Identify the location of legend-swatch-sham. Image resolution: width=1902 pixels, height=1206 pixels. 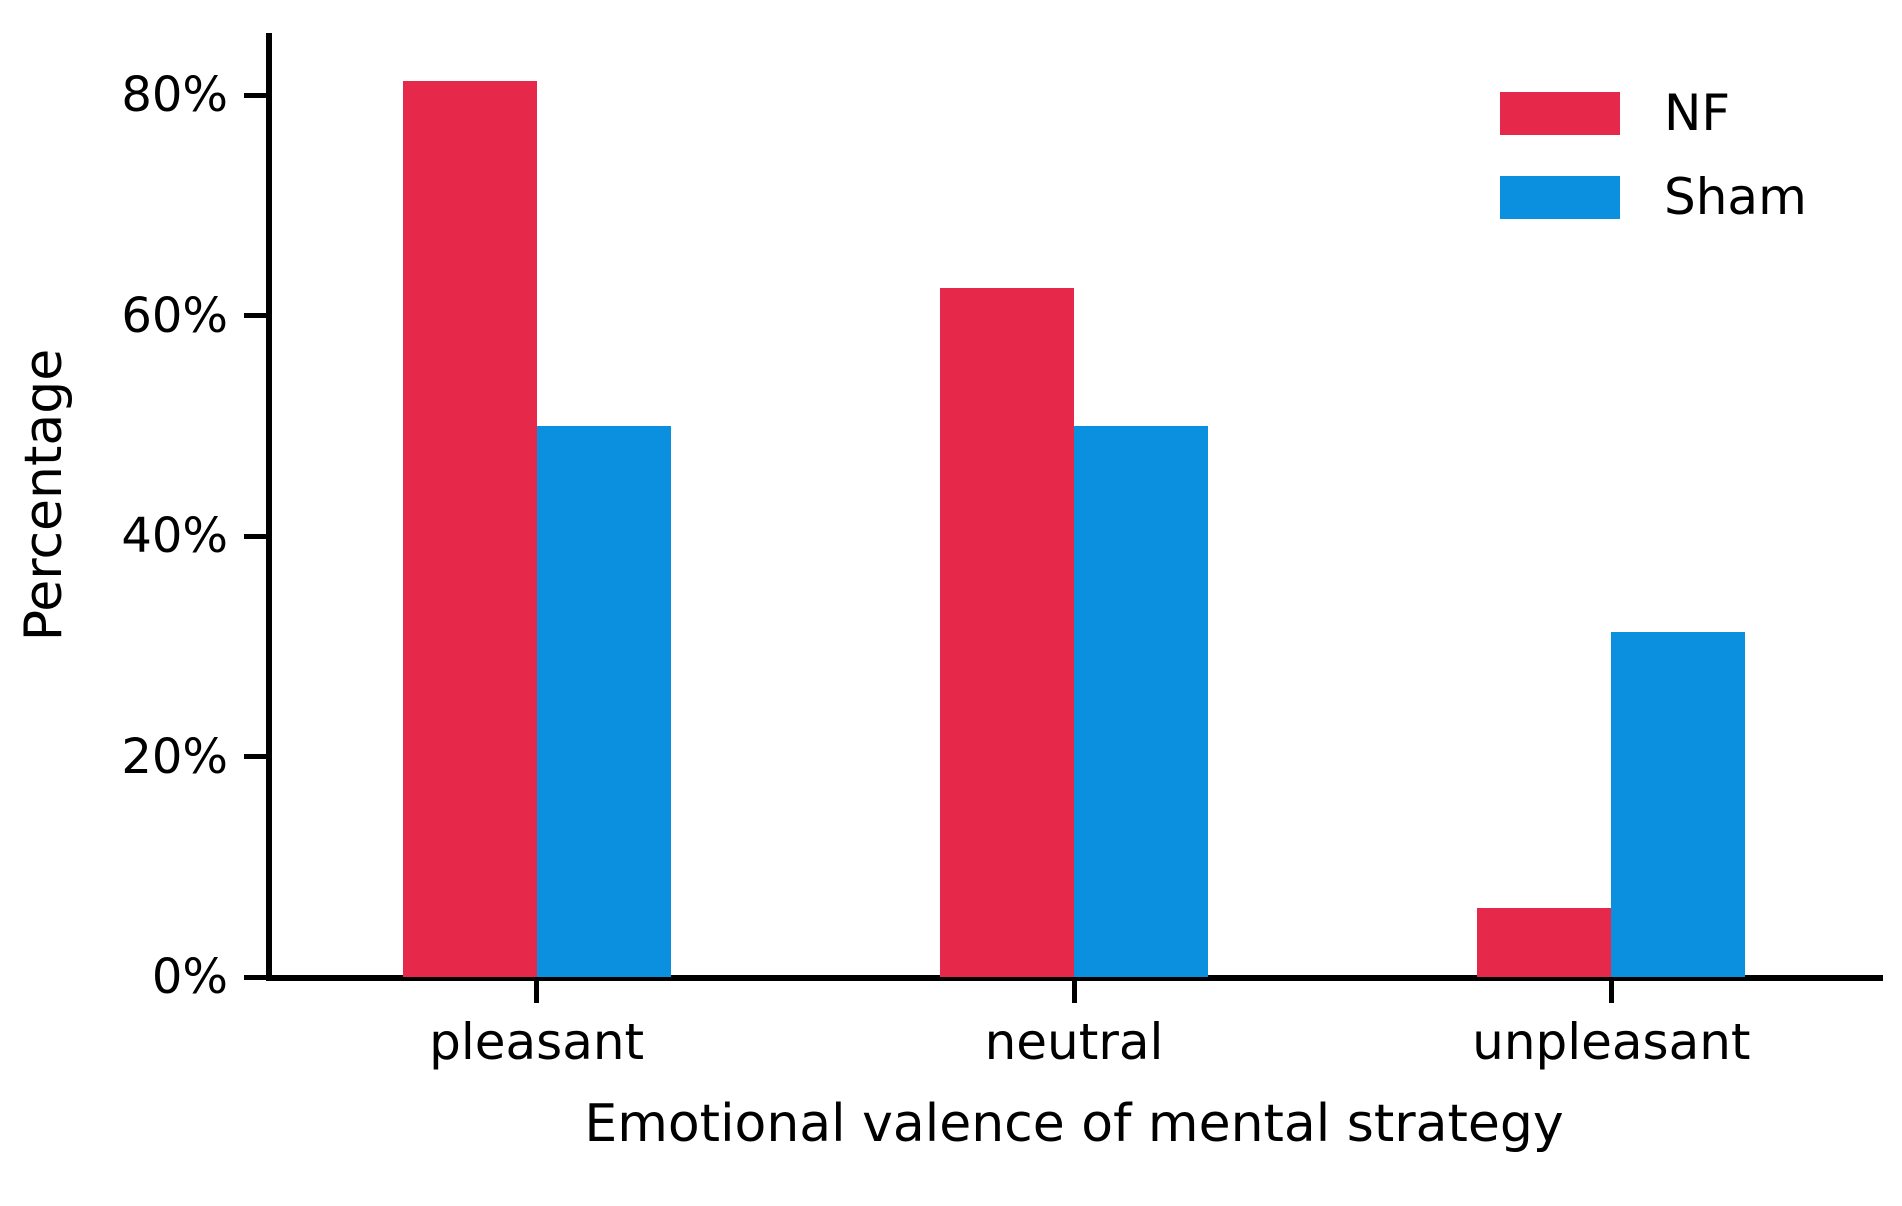
(1560, 197).